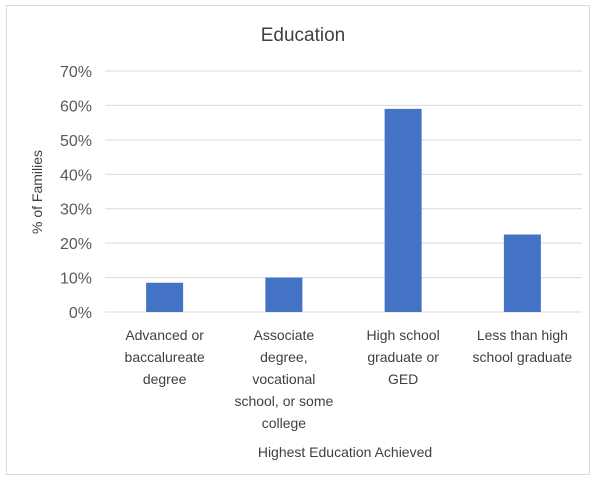 The width and height of the screenshot is (598, 482). Describe the element at coordinates (76, 175) in the screenshot. I see `y-tick-label: 40%` at that location.